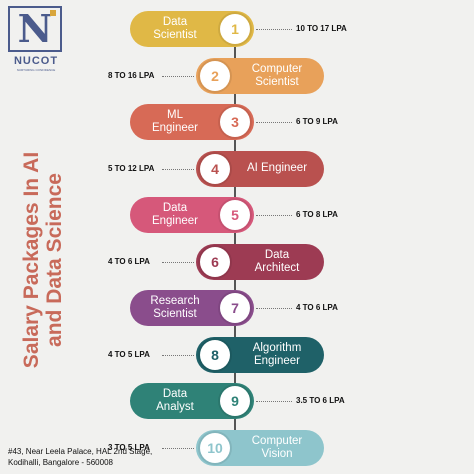 This screenshot has height=474, width=474. I want to click on rank-number: 2, so click(215, 75).